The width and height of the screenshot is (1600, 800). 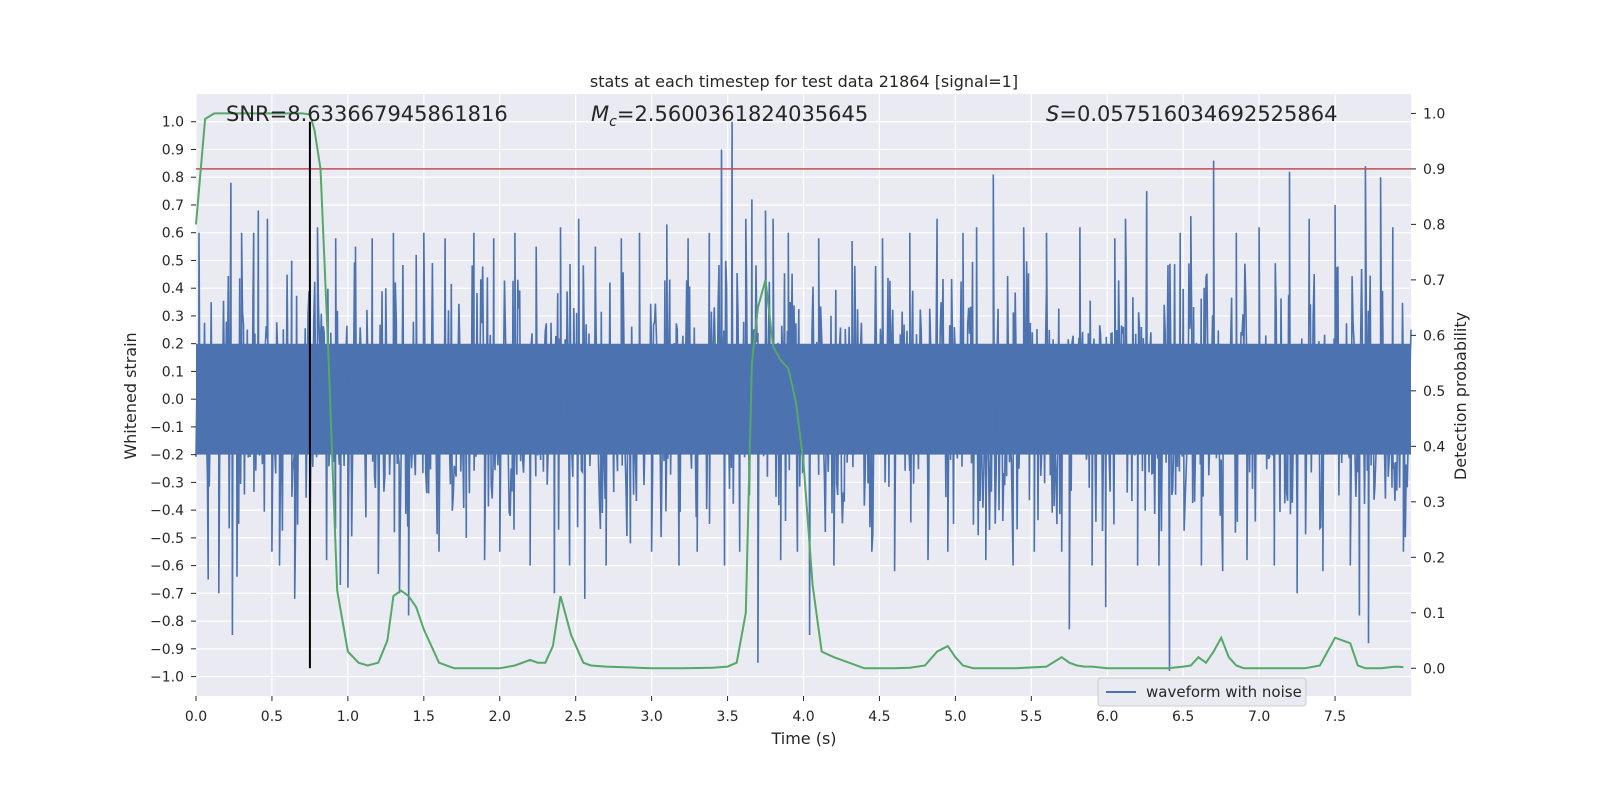 I want to click on s-equals: =, so click(x=1068, y=114).